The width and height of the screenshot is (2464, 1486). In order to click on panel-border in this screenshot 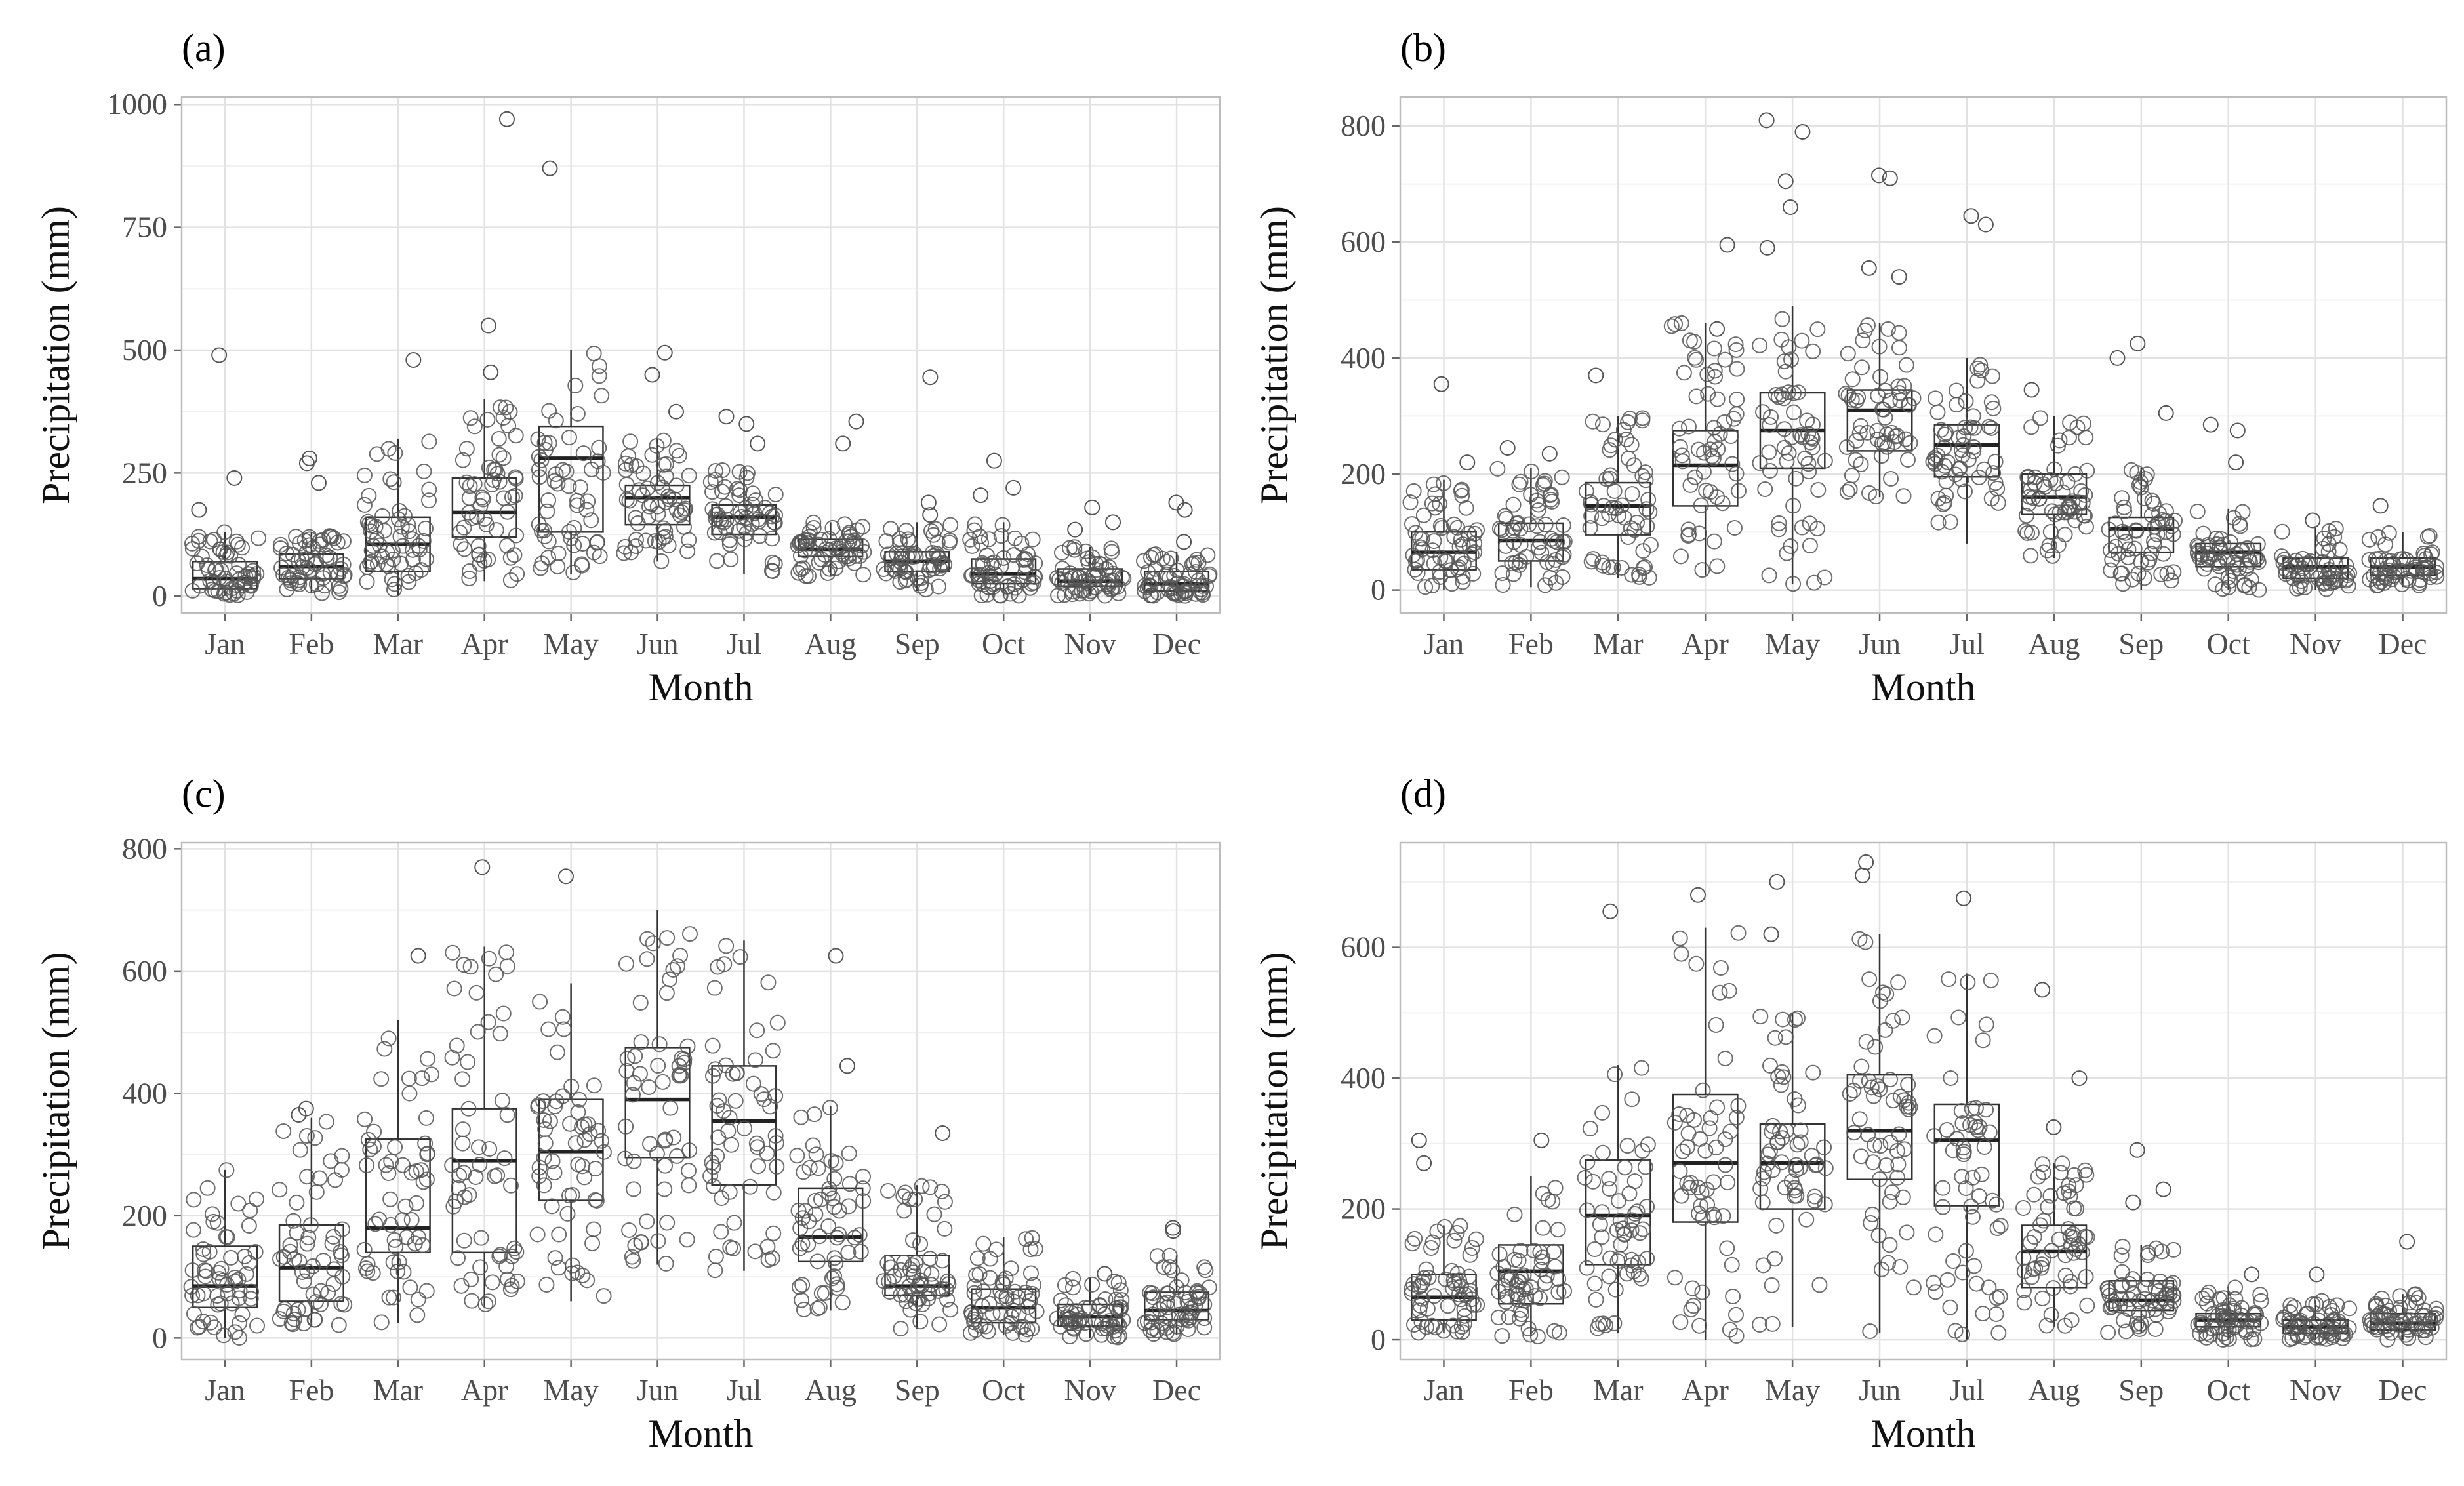, I will do `click(1923, 1101)`.